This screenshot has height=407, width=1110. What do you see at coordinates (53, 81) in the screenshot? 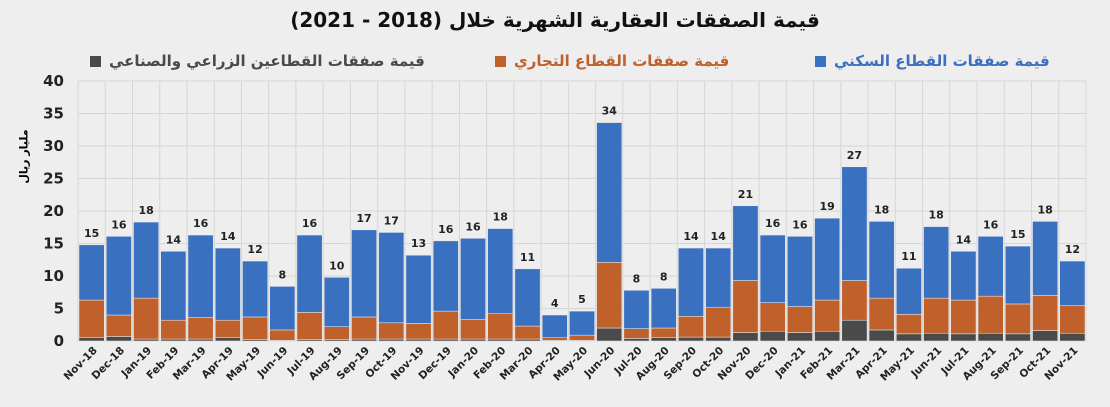
I see `y-tick-label: 40` at bounding box center [53, 81].